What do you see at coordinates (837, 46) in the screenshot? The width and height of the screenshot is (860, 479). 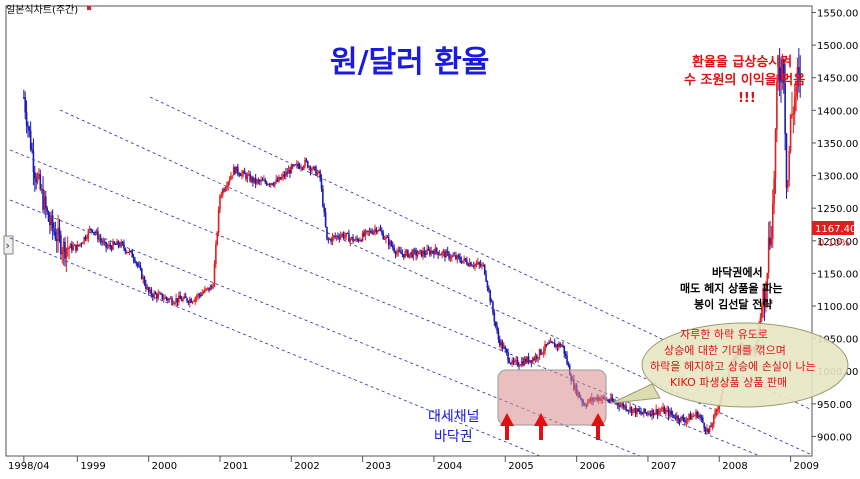 I see `y-tick-label: 1500.00` at bounding box center [837, 46].